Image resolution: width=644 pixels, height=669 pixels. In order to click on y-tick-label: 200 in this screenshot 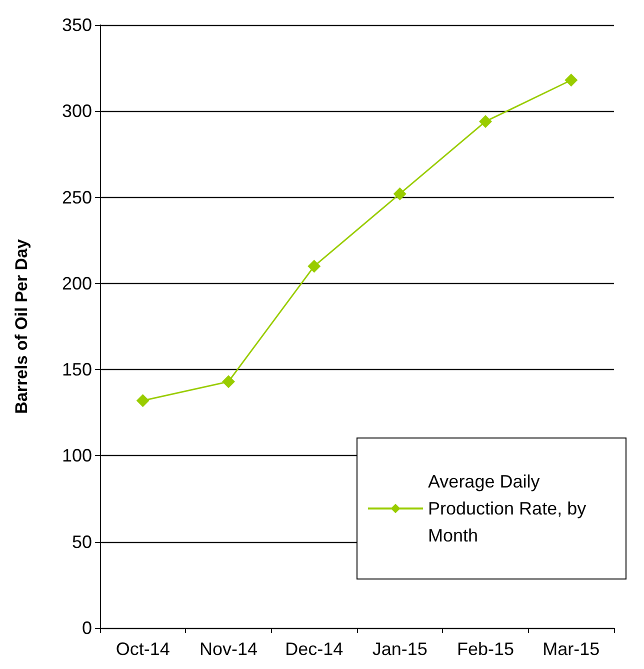, I will do `click(77, 283)`.